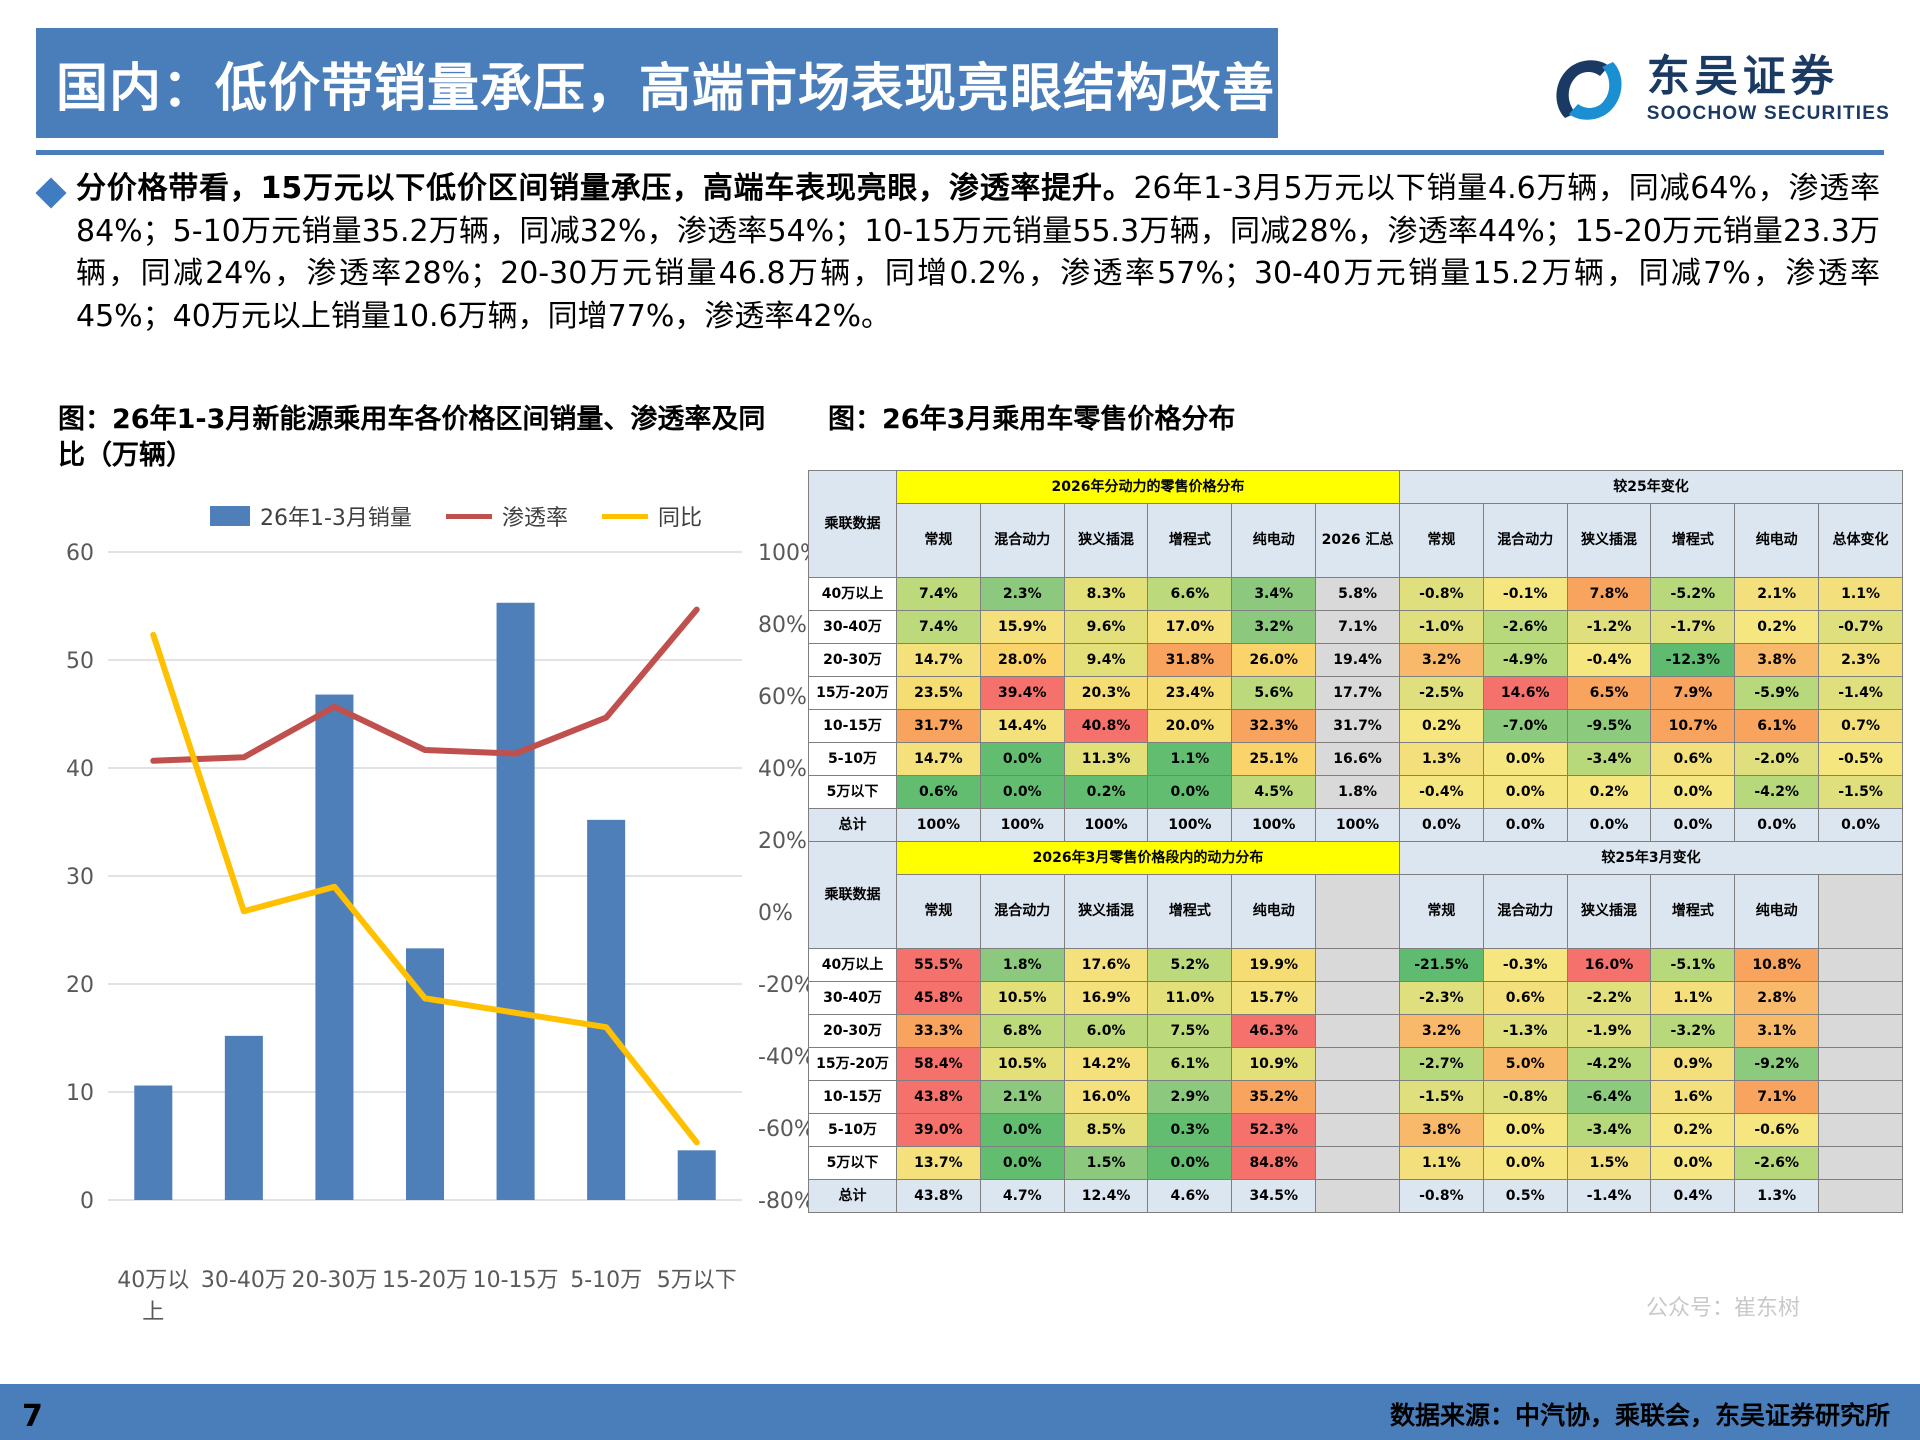 The width and height of the screenshot is (1920, 1440). Describe the element at coordinates (1190, 965) in the screenshot. I see `table-cell: 5.2%` at that location.